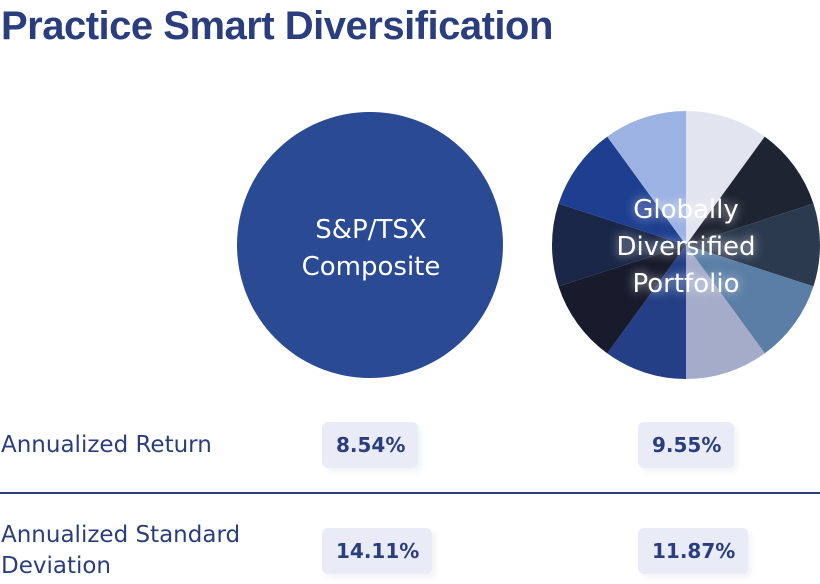 The image size is (820, 584). I want to click on page-title: Practice Smart Diversification, so click(277, 26).